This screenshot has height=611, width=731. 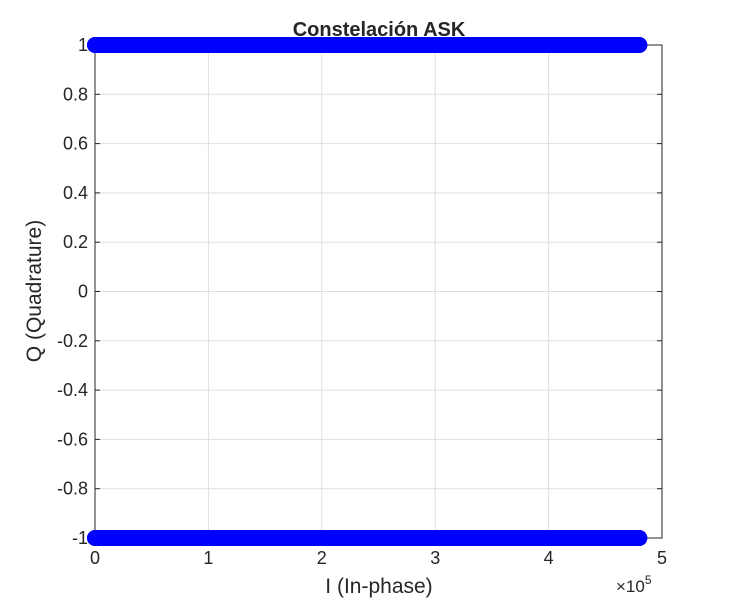 What do you see at coordinates (75, 193) in the screenshot?
I see `y-tick-label: 0.4` at bounding box center [75, 193].